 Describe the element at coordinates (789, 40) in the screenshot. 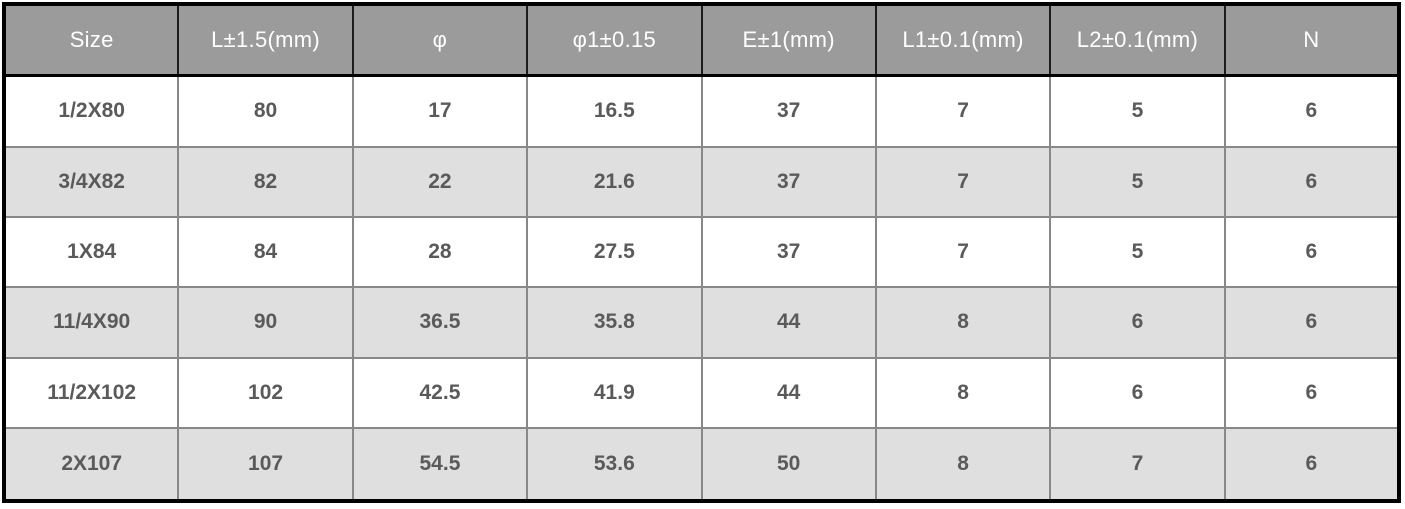

I see `column-header-e: E±1(mm)` at that location.